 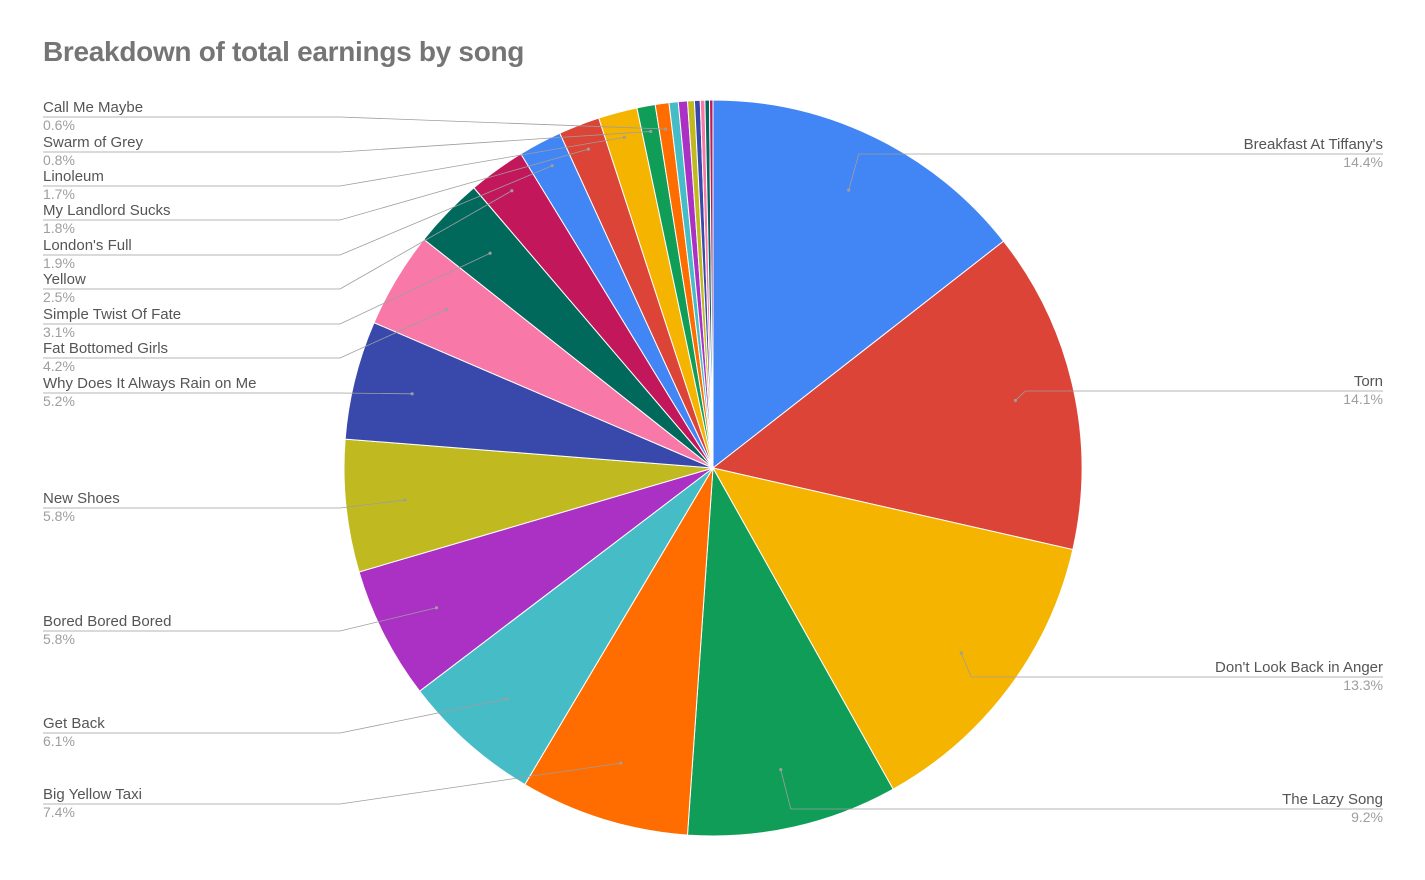 What do you see at coordinates (74, 723) in the screenshot?
I see `slice-label-get-back: Get Back` at bounding box center [74, 723].